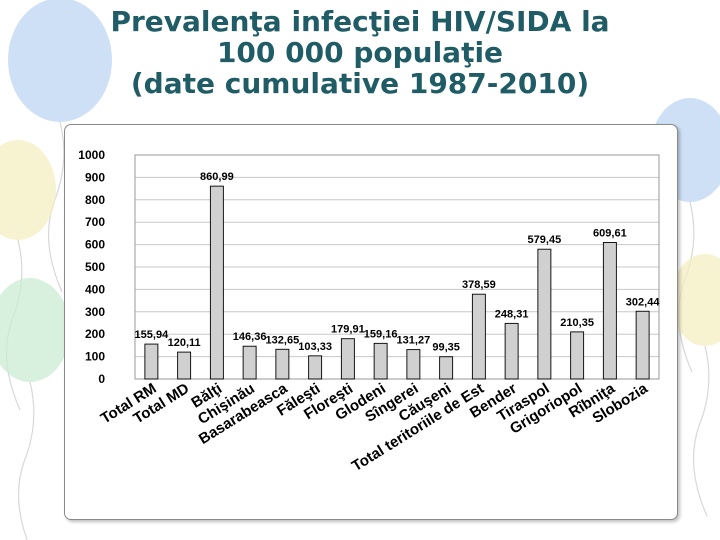 The image size is (720, 540). Describe the element at coordinates (446, 348) in the screenshot. I see `data-label: 99,35` at that location.